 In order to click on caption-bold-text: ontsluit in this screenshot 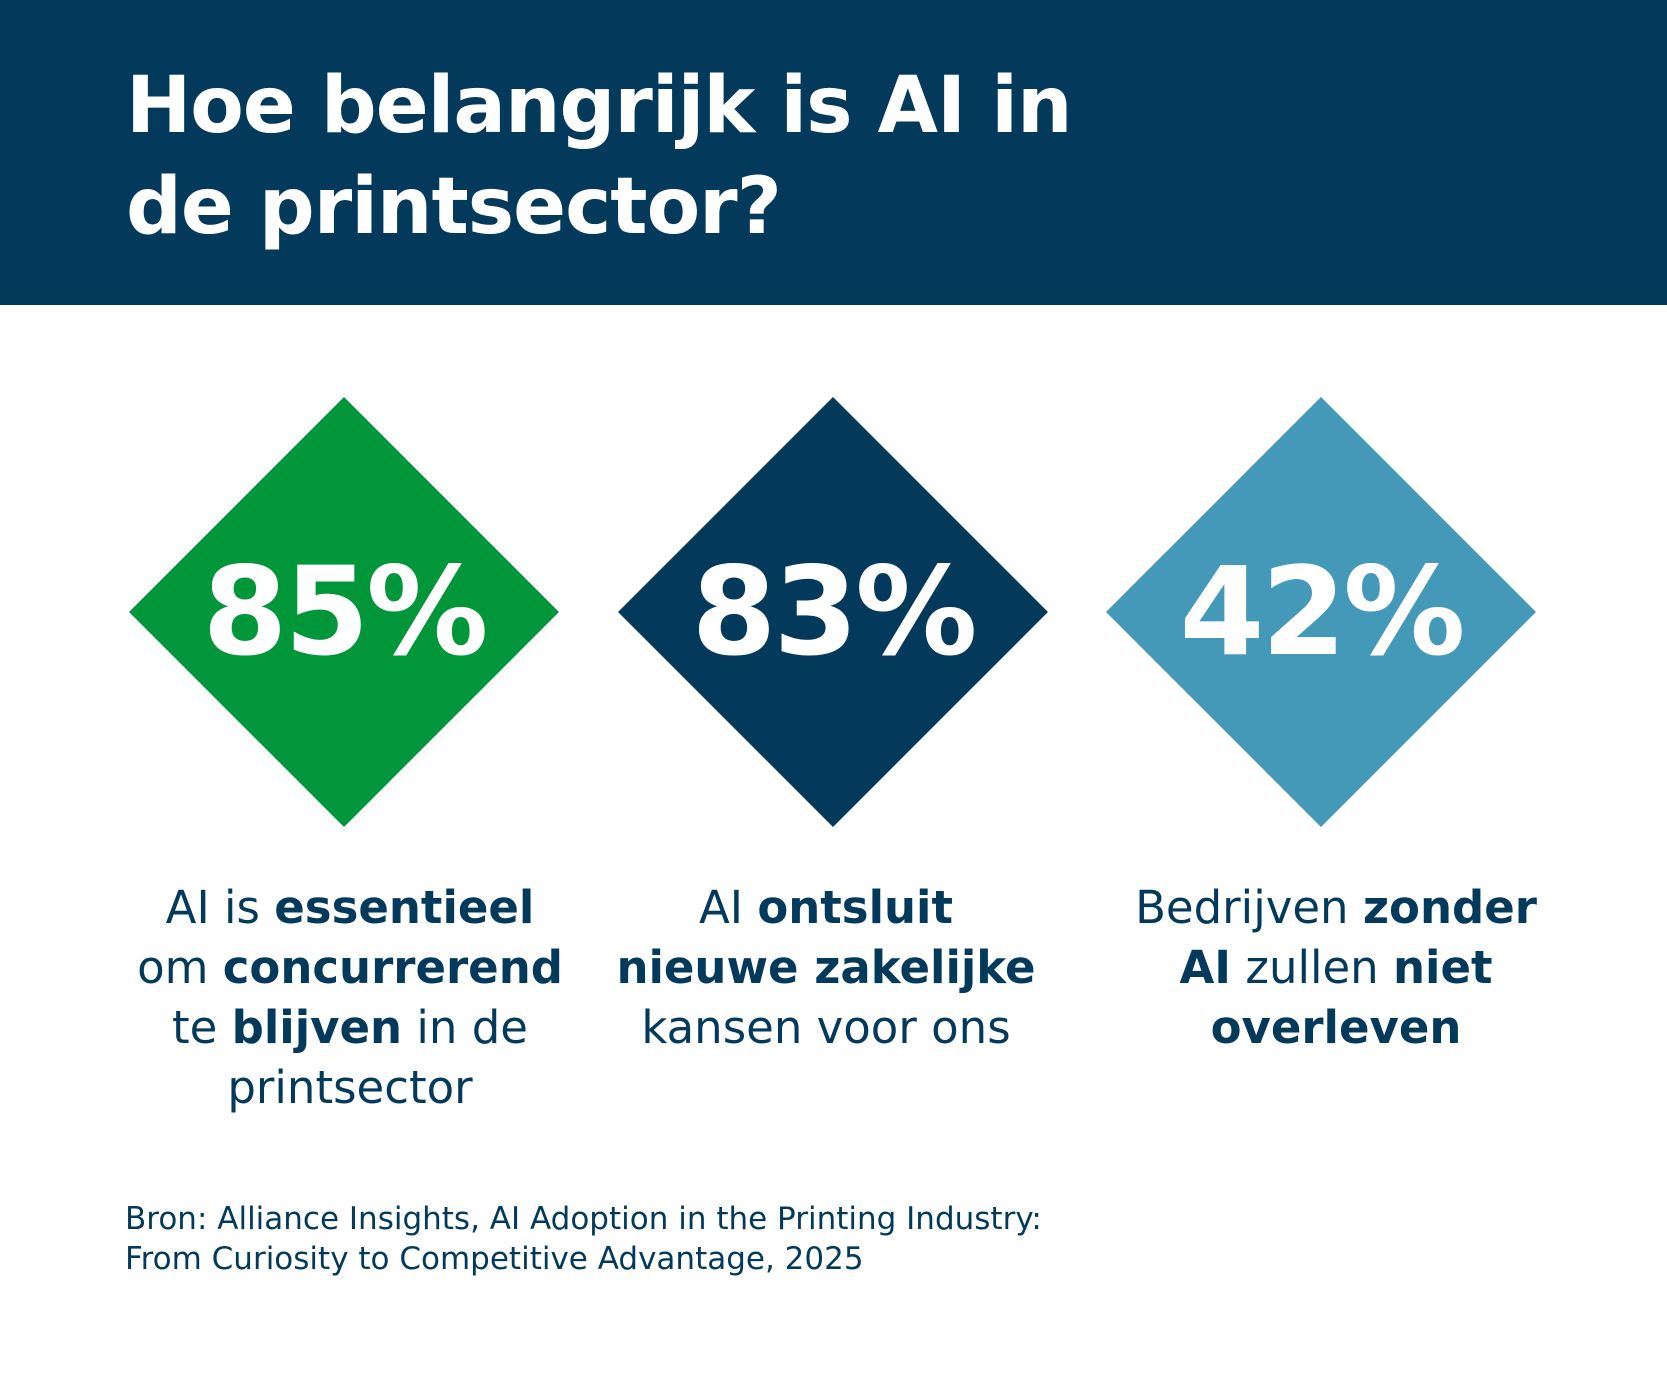, I will do `click(855, 907)`.